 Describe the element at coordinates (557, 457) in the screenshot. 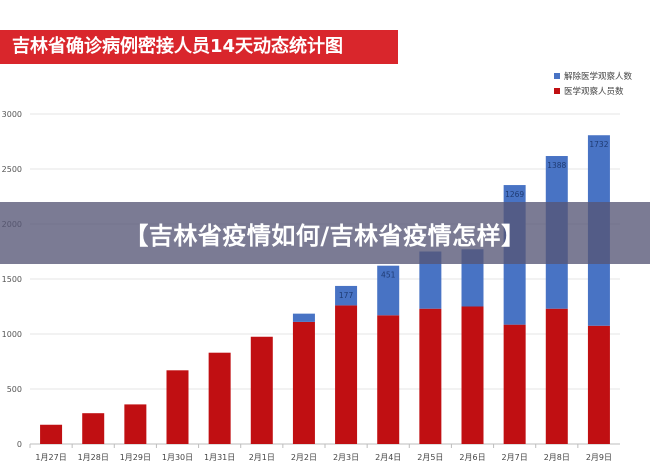

I see `x-tick-label: 2月8日` at that location.